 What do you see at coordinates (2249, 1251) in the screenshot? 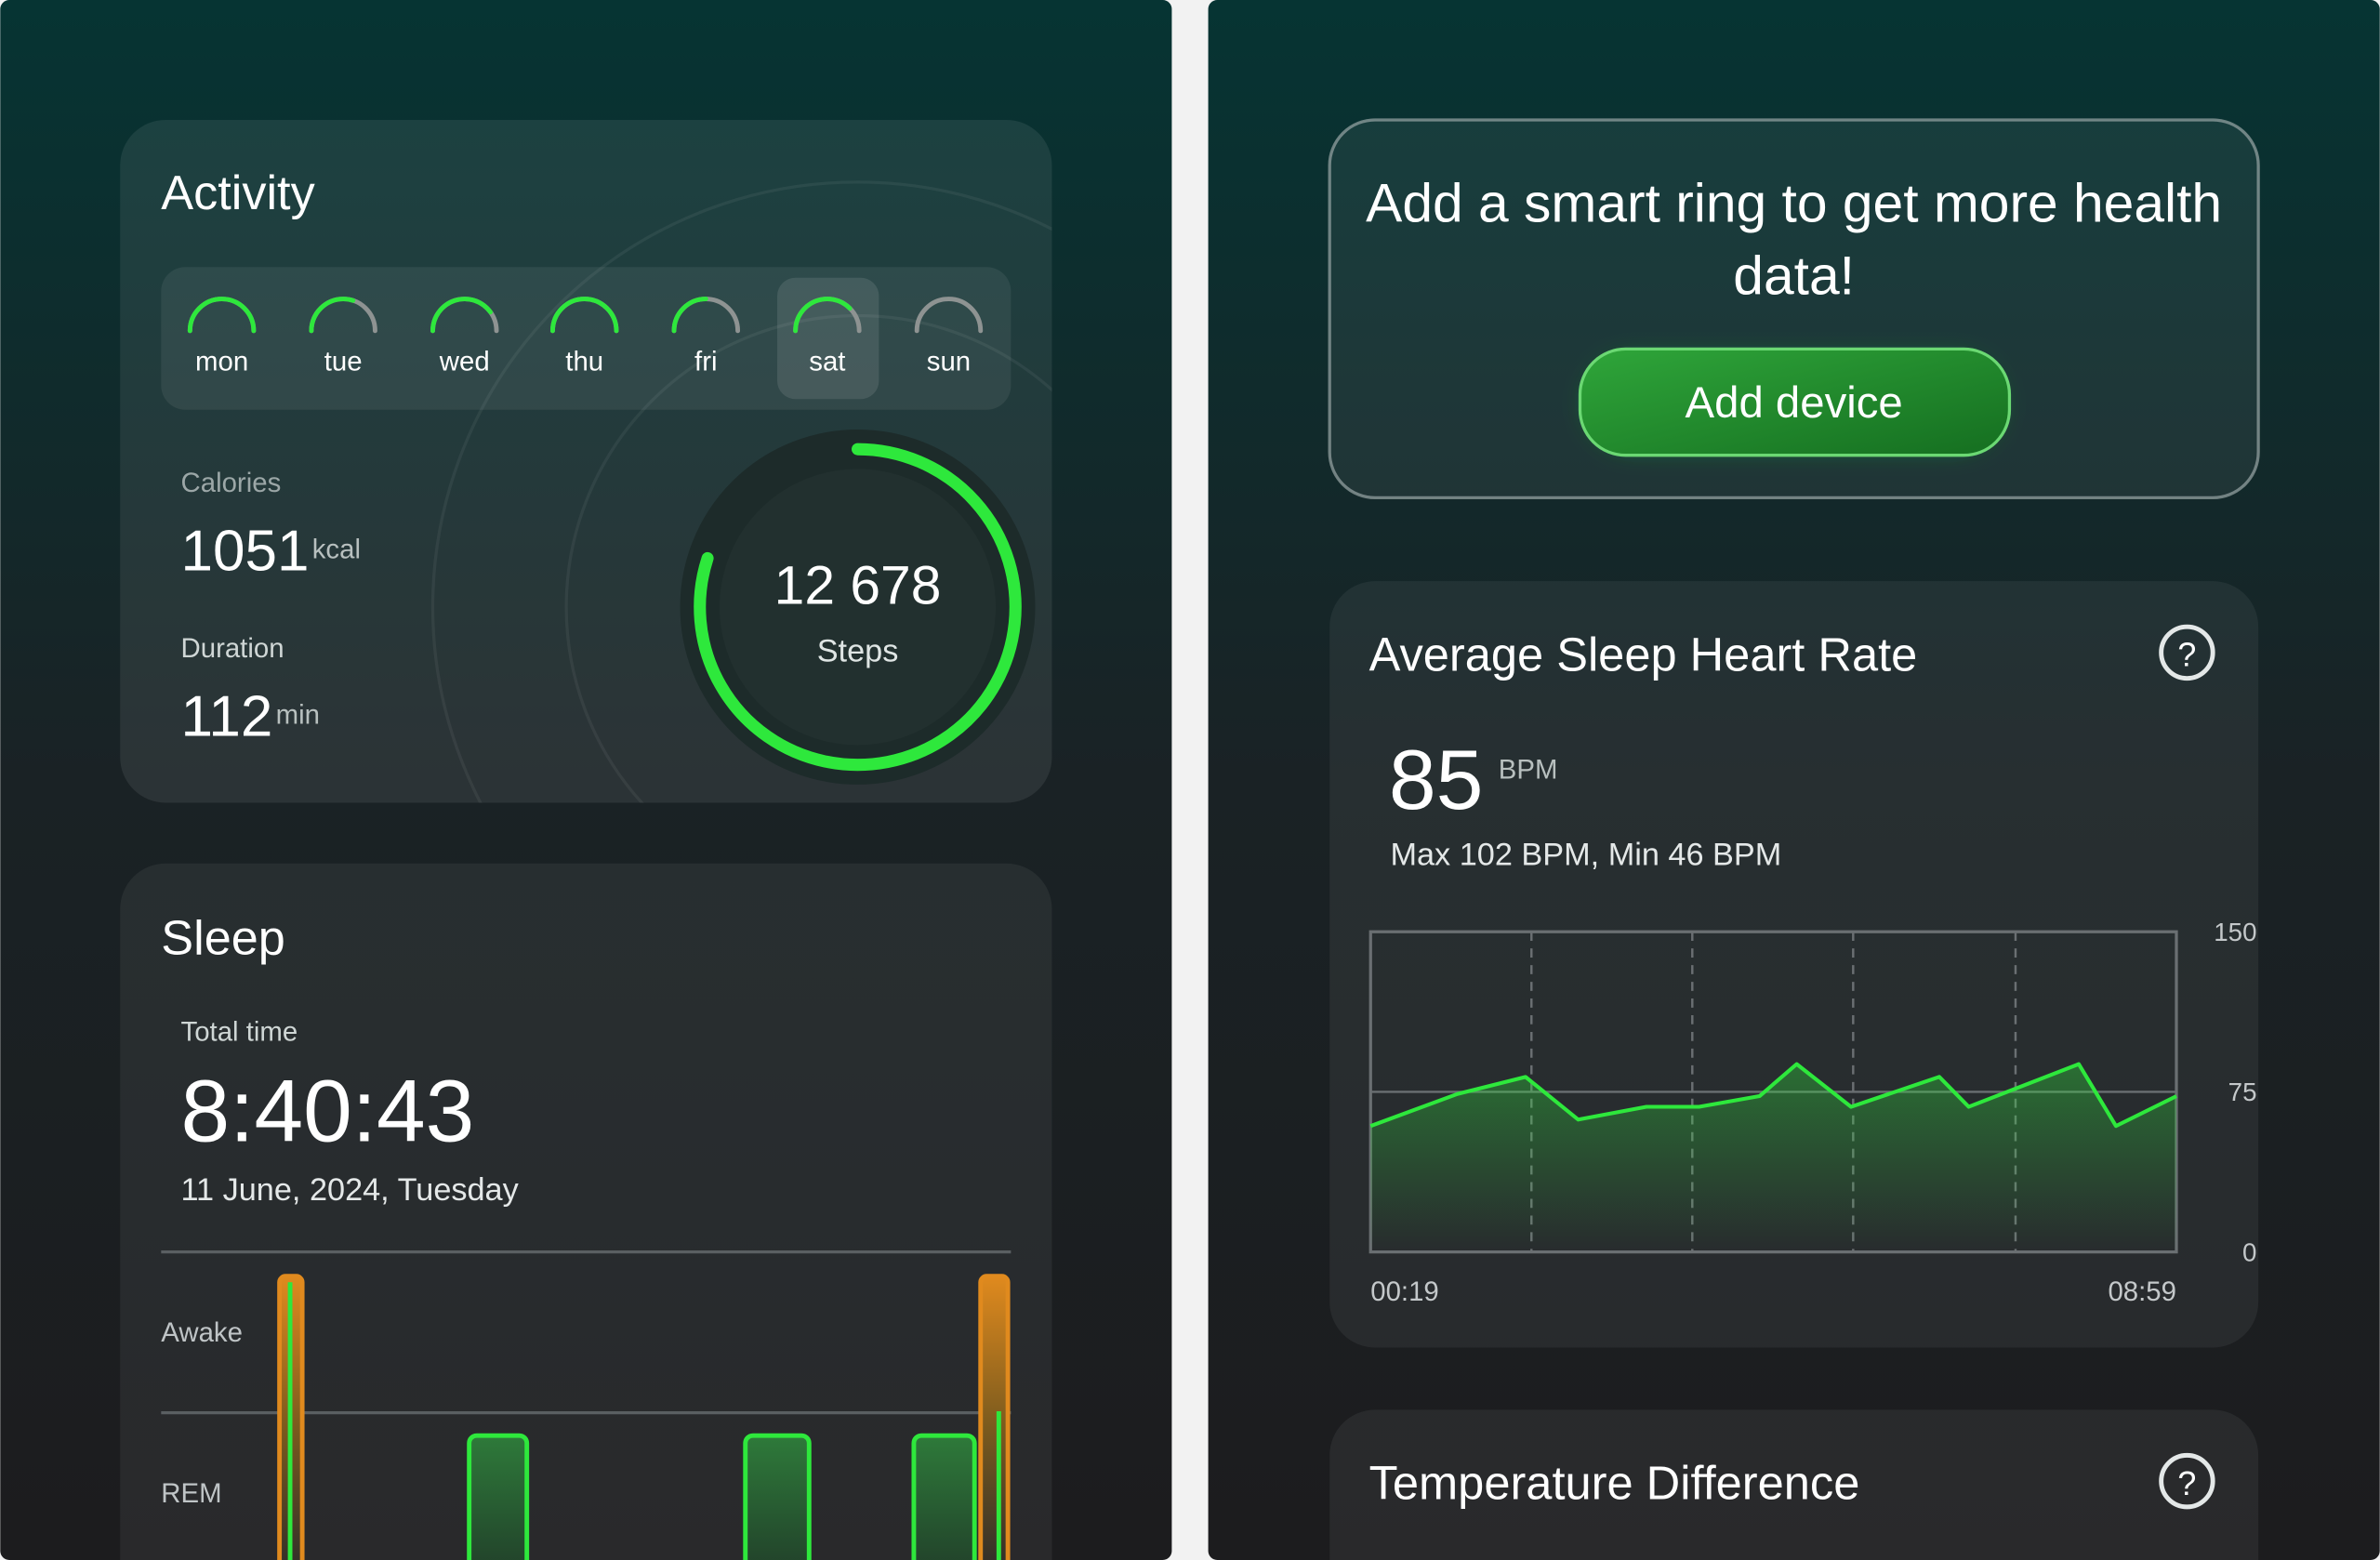
I see `y-tick-label: 0` at bounding box center [2249, 1251].